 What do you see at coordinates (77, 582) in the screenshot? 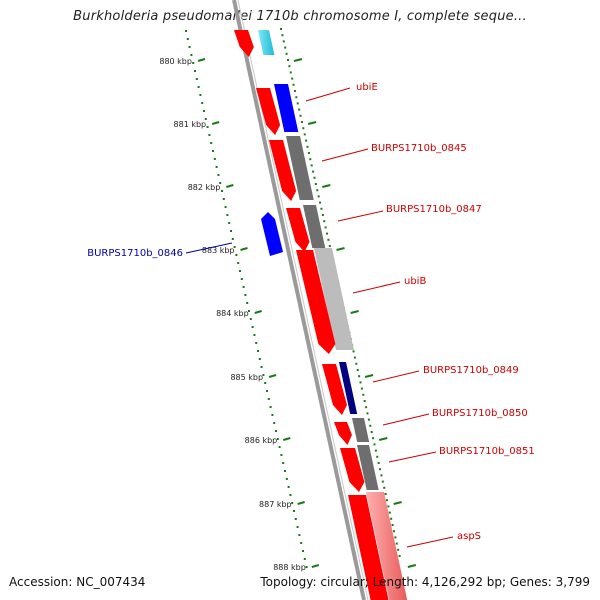
I see `accession-text: Accession: NC_007434` at bounding box center [77, 582].